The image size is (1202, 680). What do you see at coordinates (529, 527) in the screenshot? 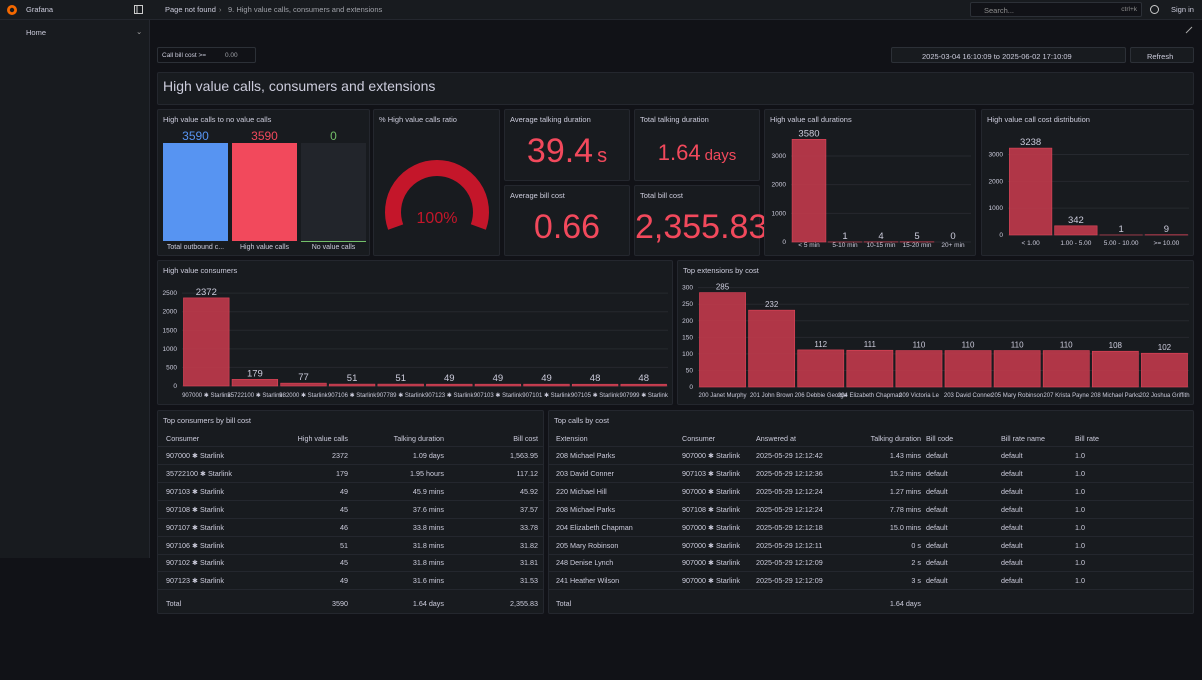
I see `cell: 33.78` at bounding box center [529, 527].